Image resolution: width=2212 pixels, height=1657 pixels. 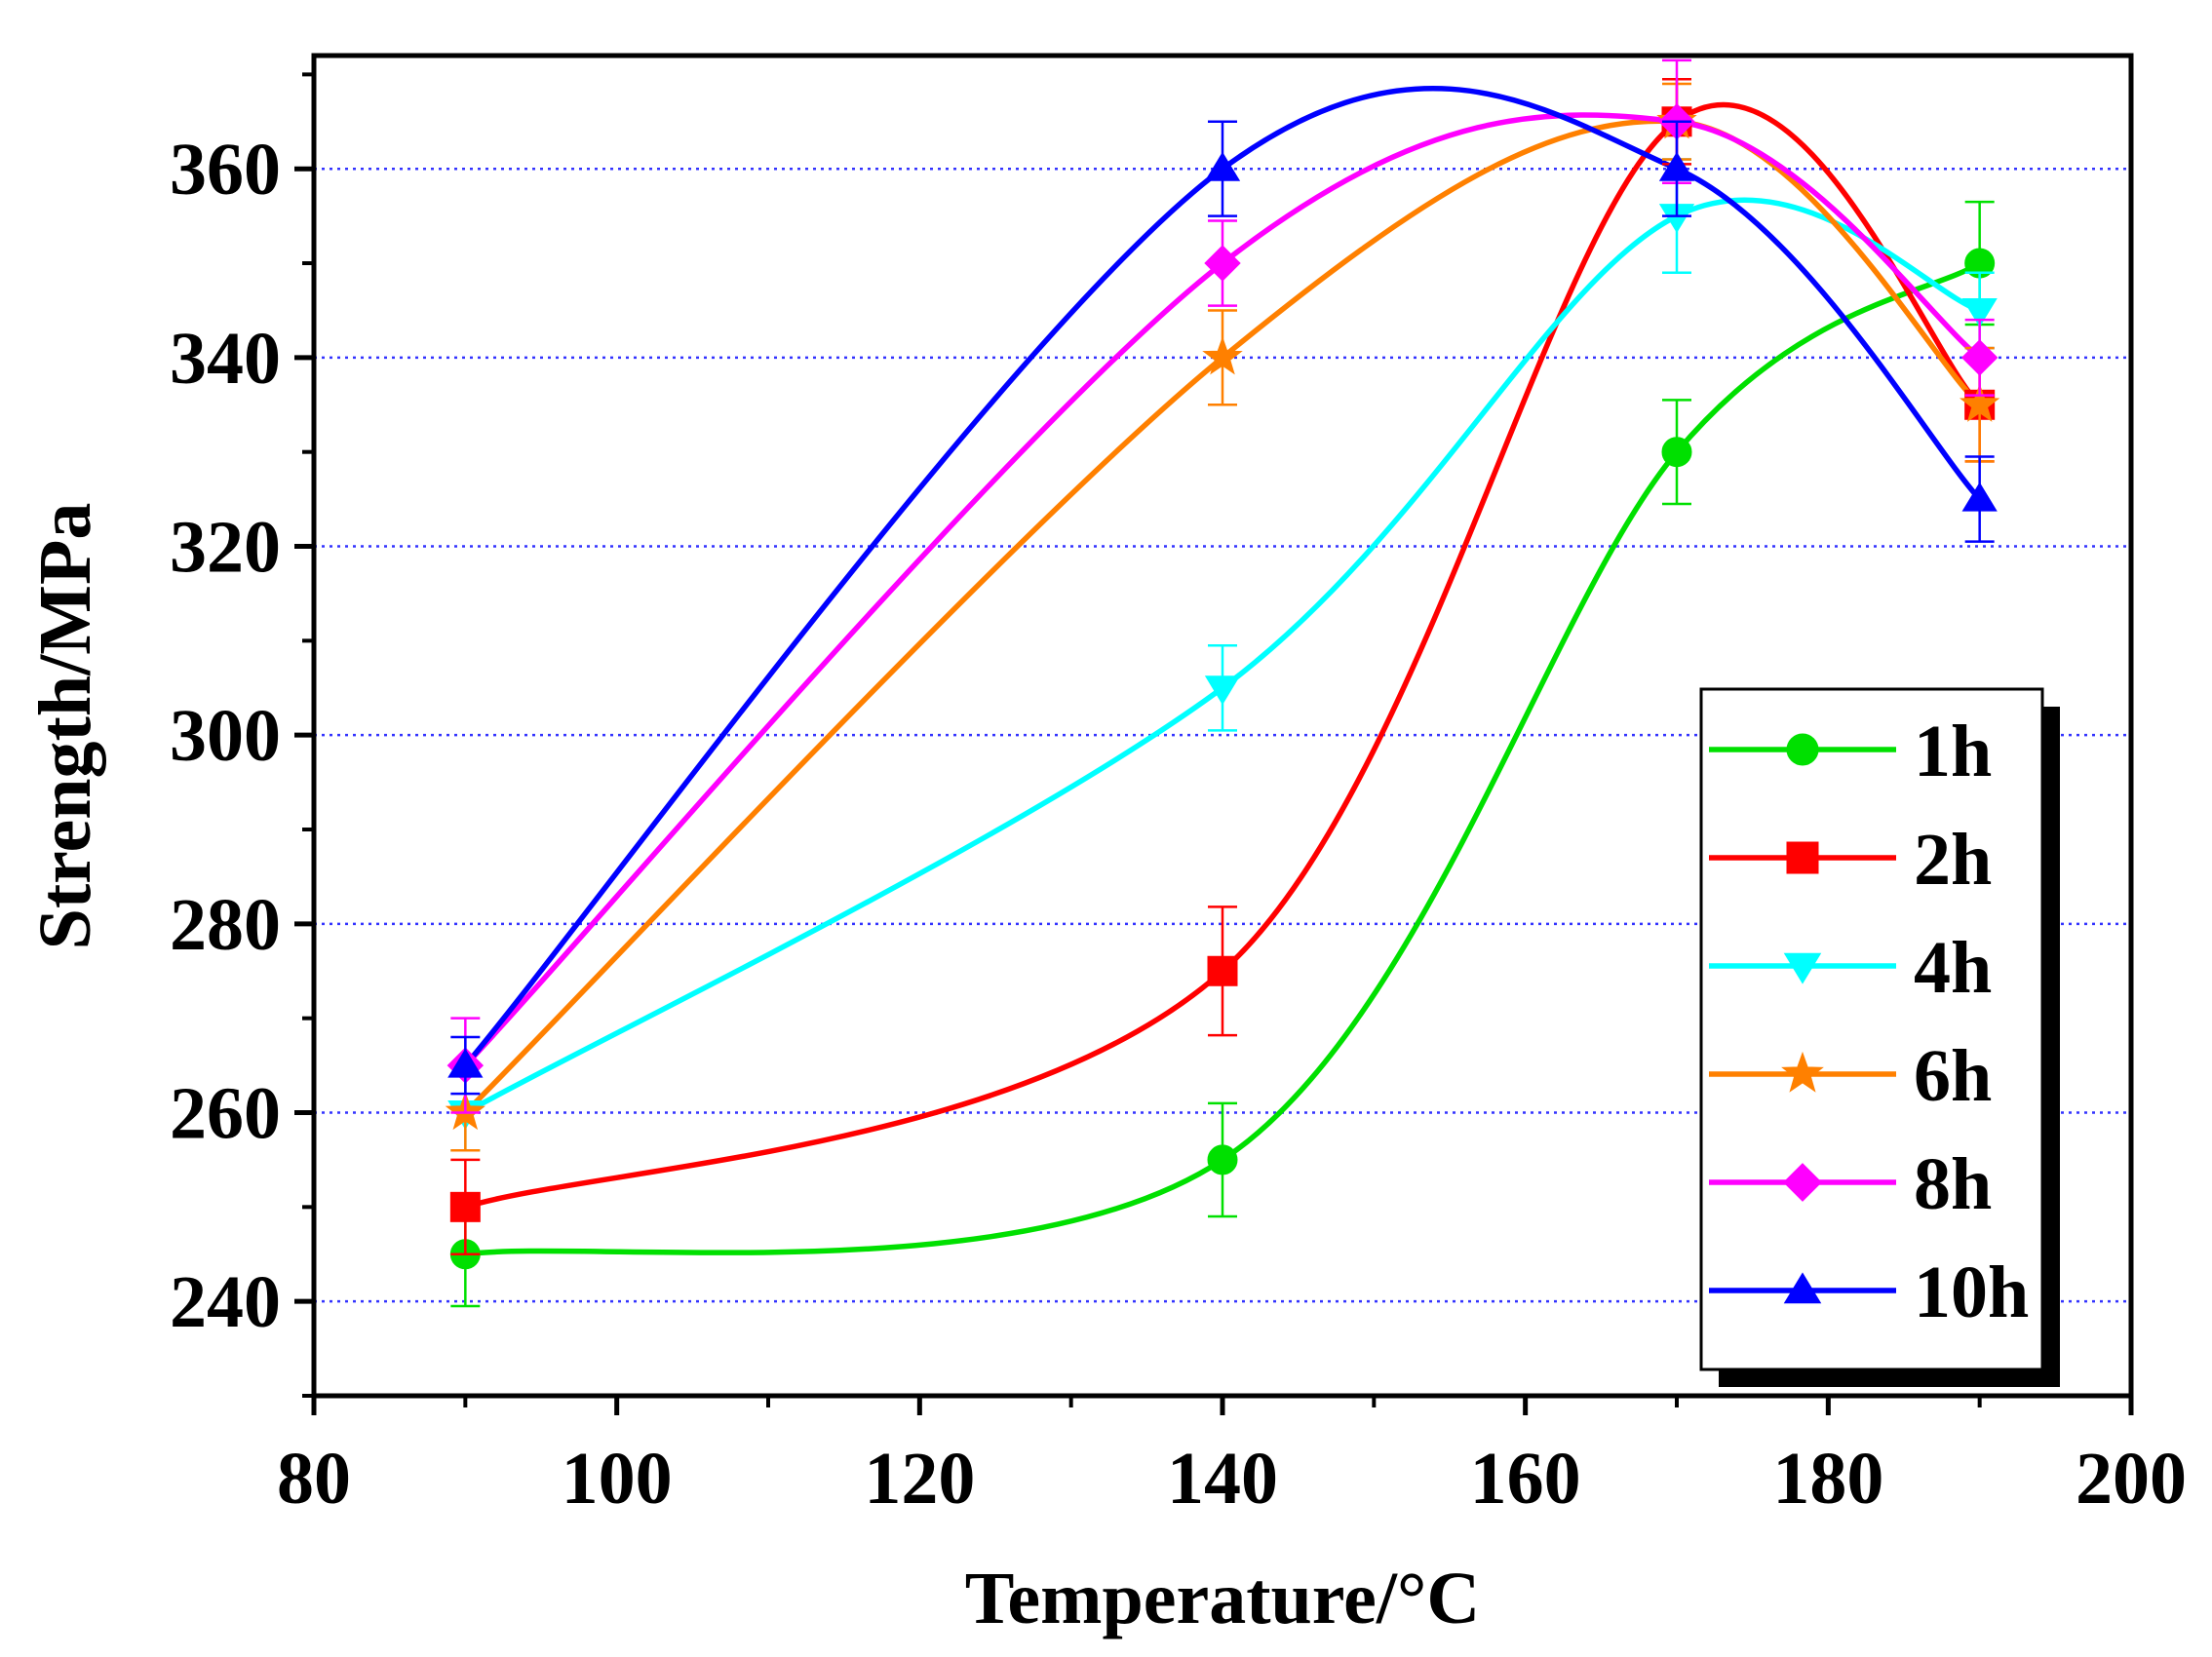 What do you see at coordinates (225, 925) in the screenshot?
I see `y-tick-label-280: 280` at bounding box center [225, 925].